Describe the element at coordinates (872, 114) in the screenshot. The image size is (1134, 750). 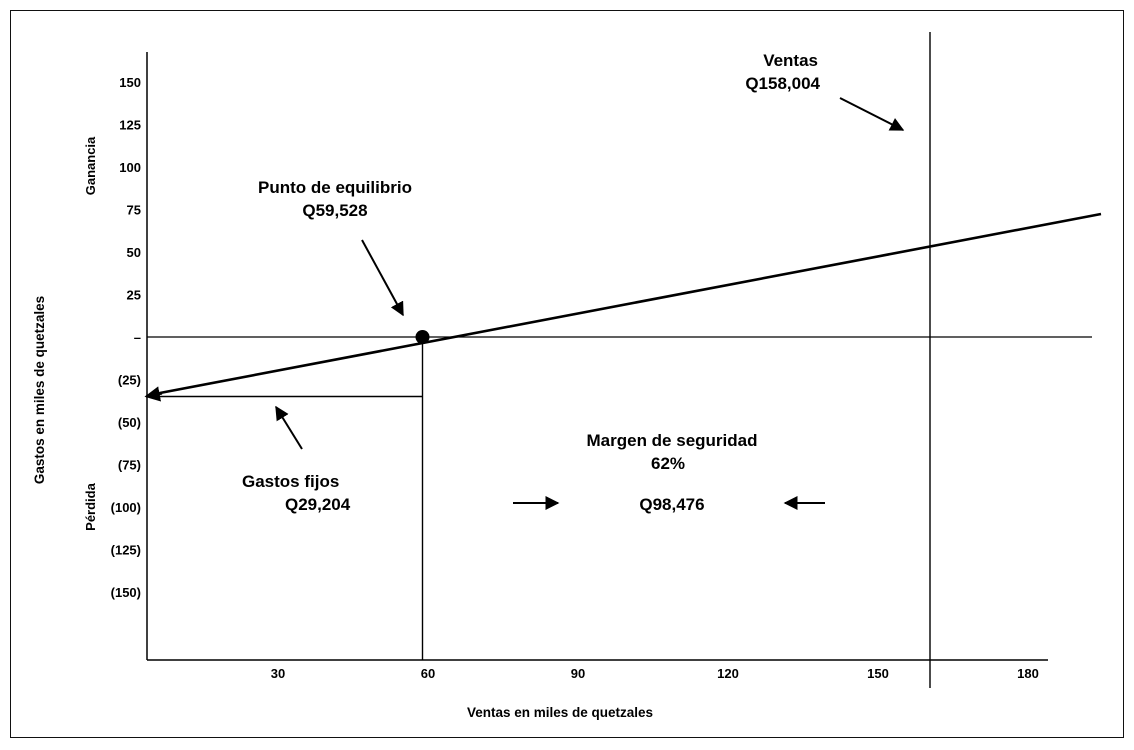
I see `ventas-annotation-arrow` at that location.